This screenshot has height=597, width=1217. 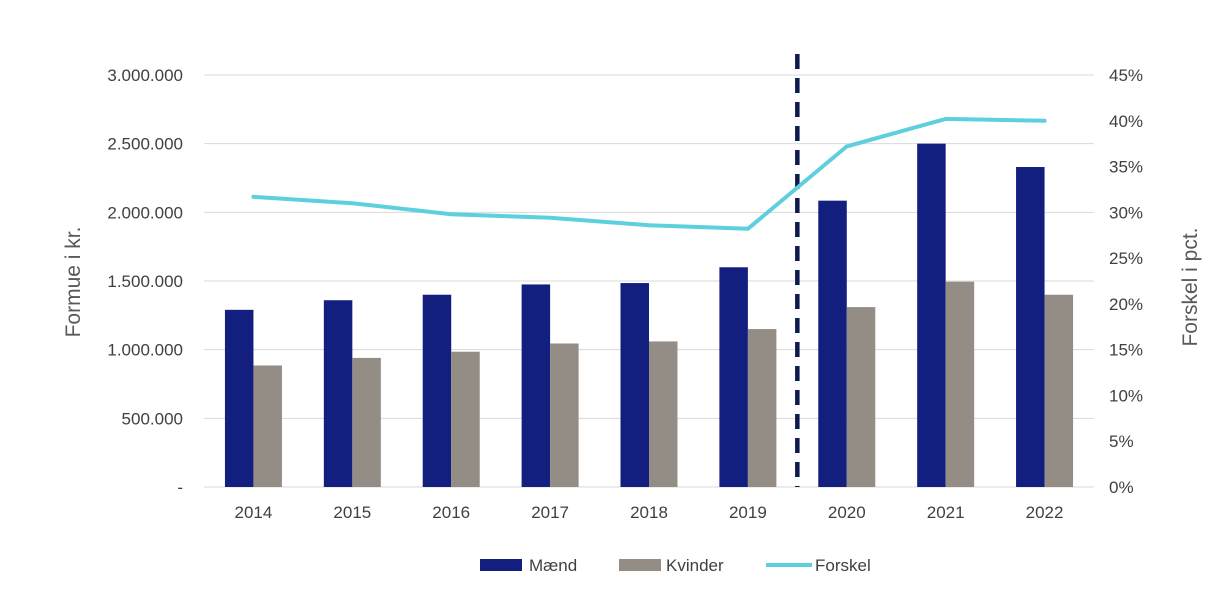 I want to click on x-tick-label: 2018, so click(x=649, y=512).